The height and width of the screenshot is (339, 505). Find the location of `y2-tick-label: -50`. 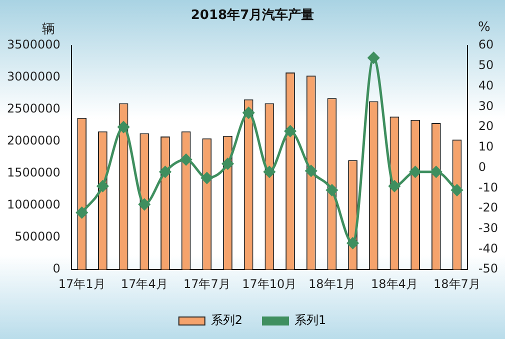

y2-tick-label: -50 is located at coordinates (488, 269).